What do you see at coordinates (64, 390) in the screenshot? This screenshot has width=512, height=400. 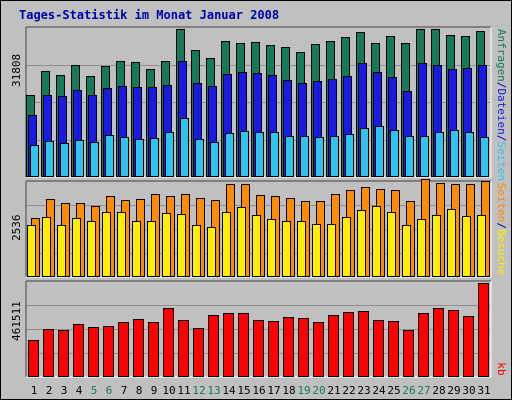 I see `day-label-3: 3` at bounding box center [64, 390].